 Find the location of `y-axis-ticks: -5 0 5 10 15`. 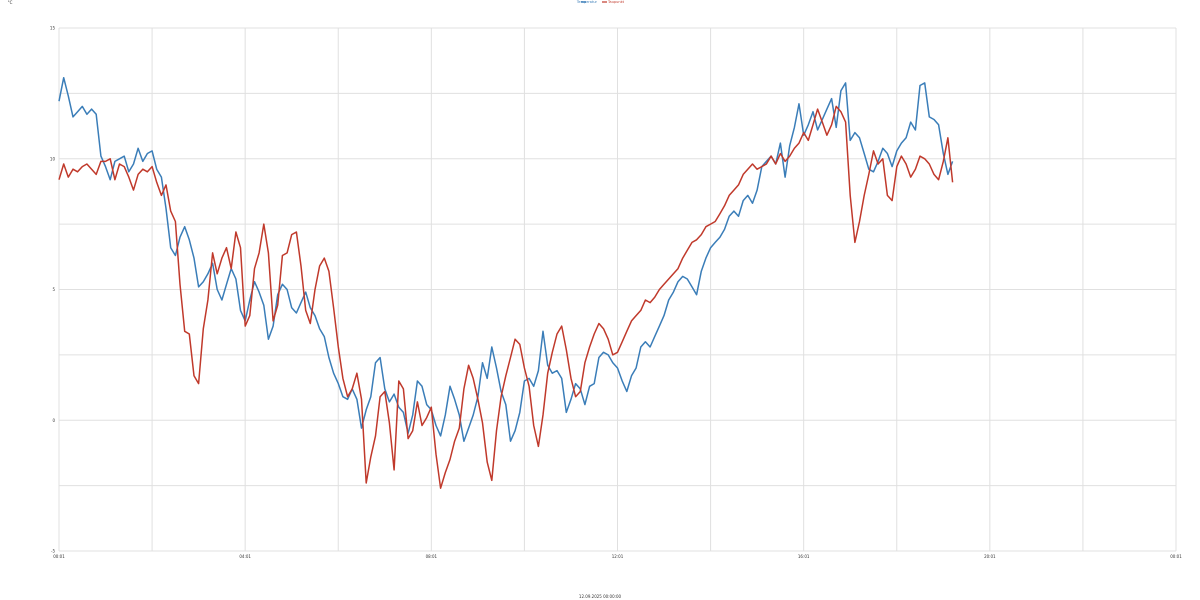

y-axis-ticks: -5 0 5 10 15 is located at coordinates (53, 290).